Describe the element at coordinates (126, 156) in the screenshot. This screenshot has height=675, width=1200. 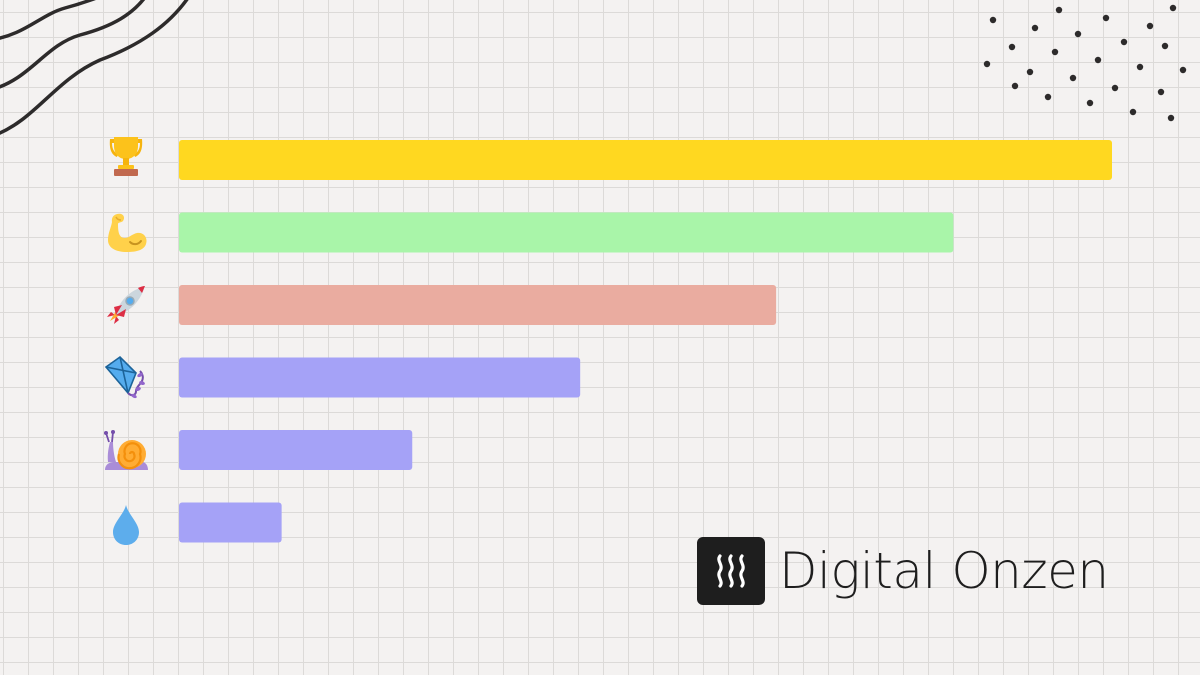
I see `trophy-icon` at that location.